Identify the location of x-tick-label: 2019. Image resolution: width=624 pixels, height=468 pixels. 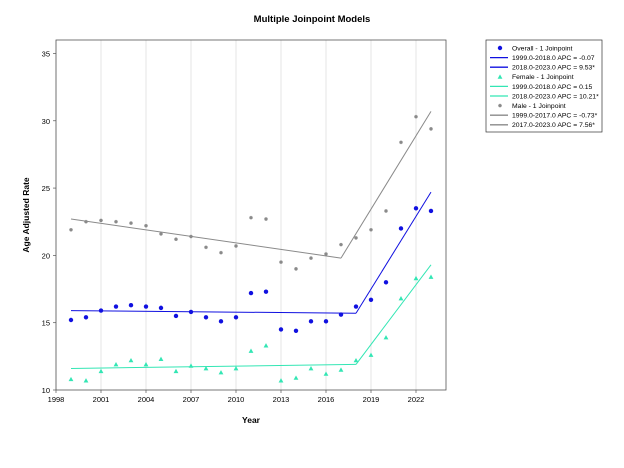
(371, 399).